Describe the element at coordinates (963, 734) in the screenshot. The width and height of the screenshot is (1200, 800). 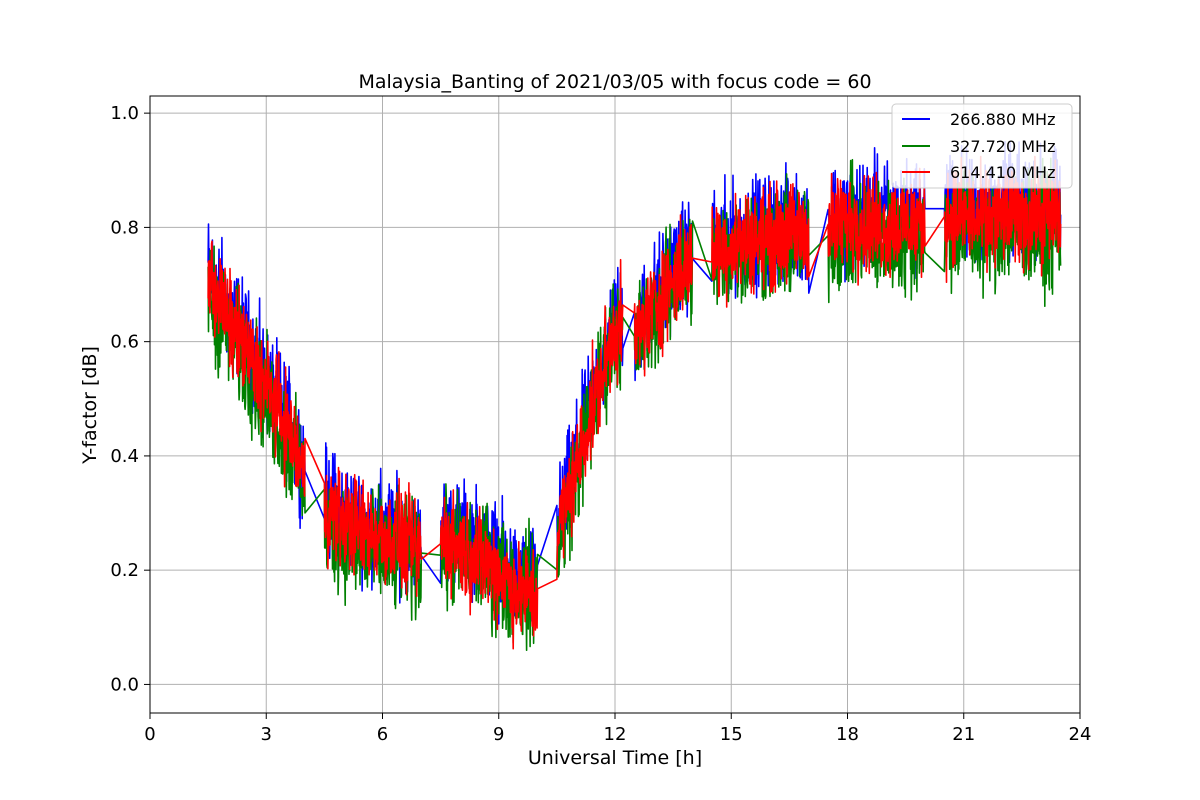
I see `x-tick-label: 21` at that location.